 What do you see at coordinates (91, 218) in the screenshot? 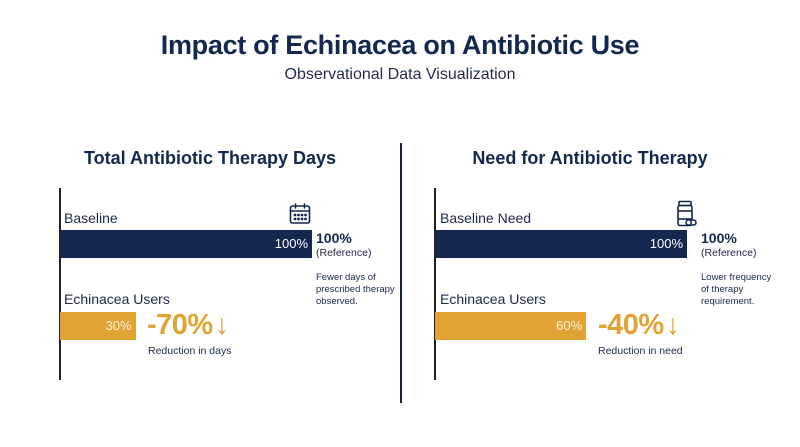
I see `baseline-label: Baseline` at bounding box center [91, 218].